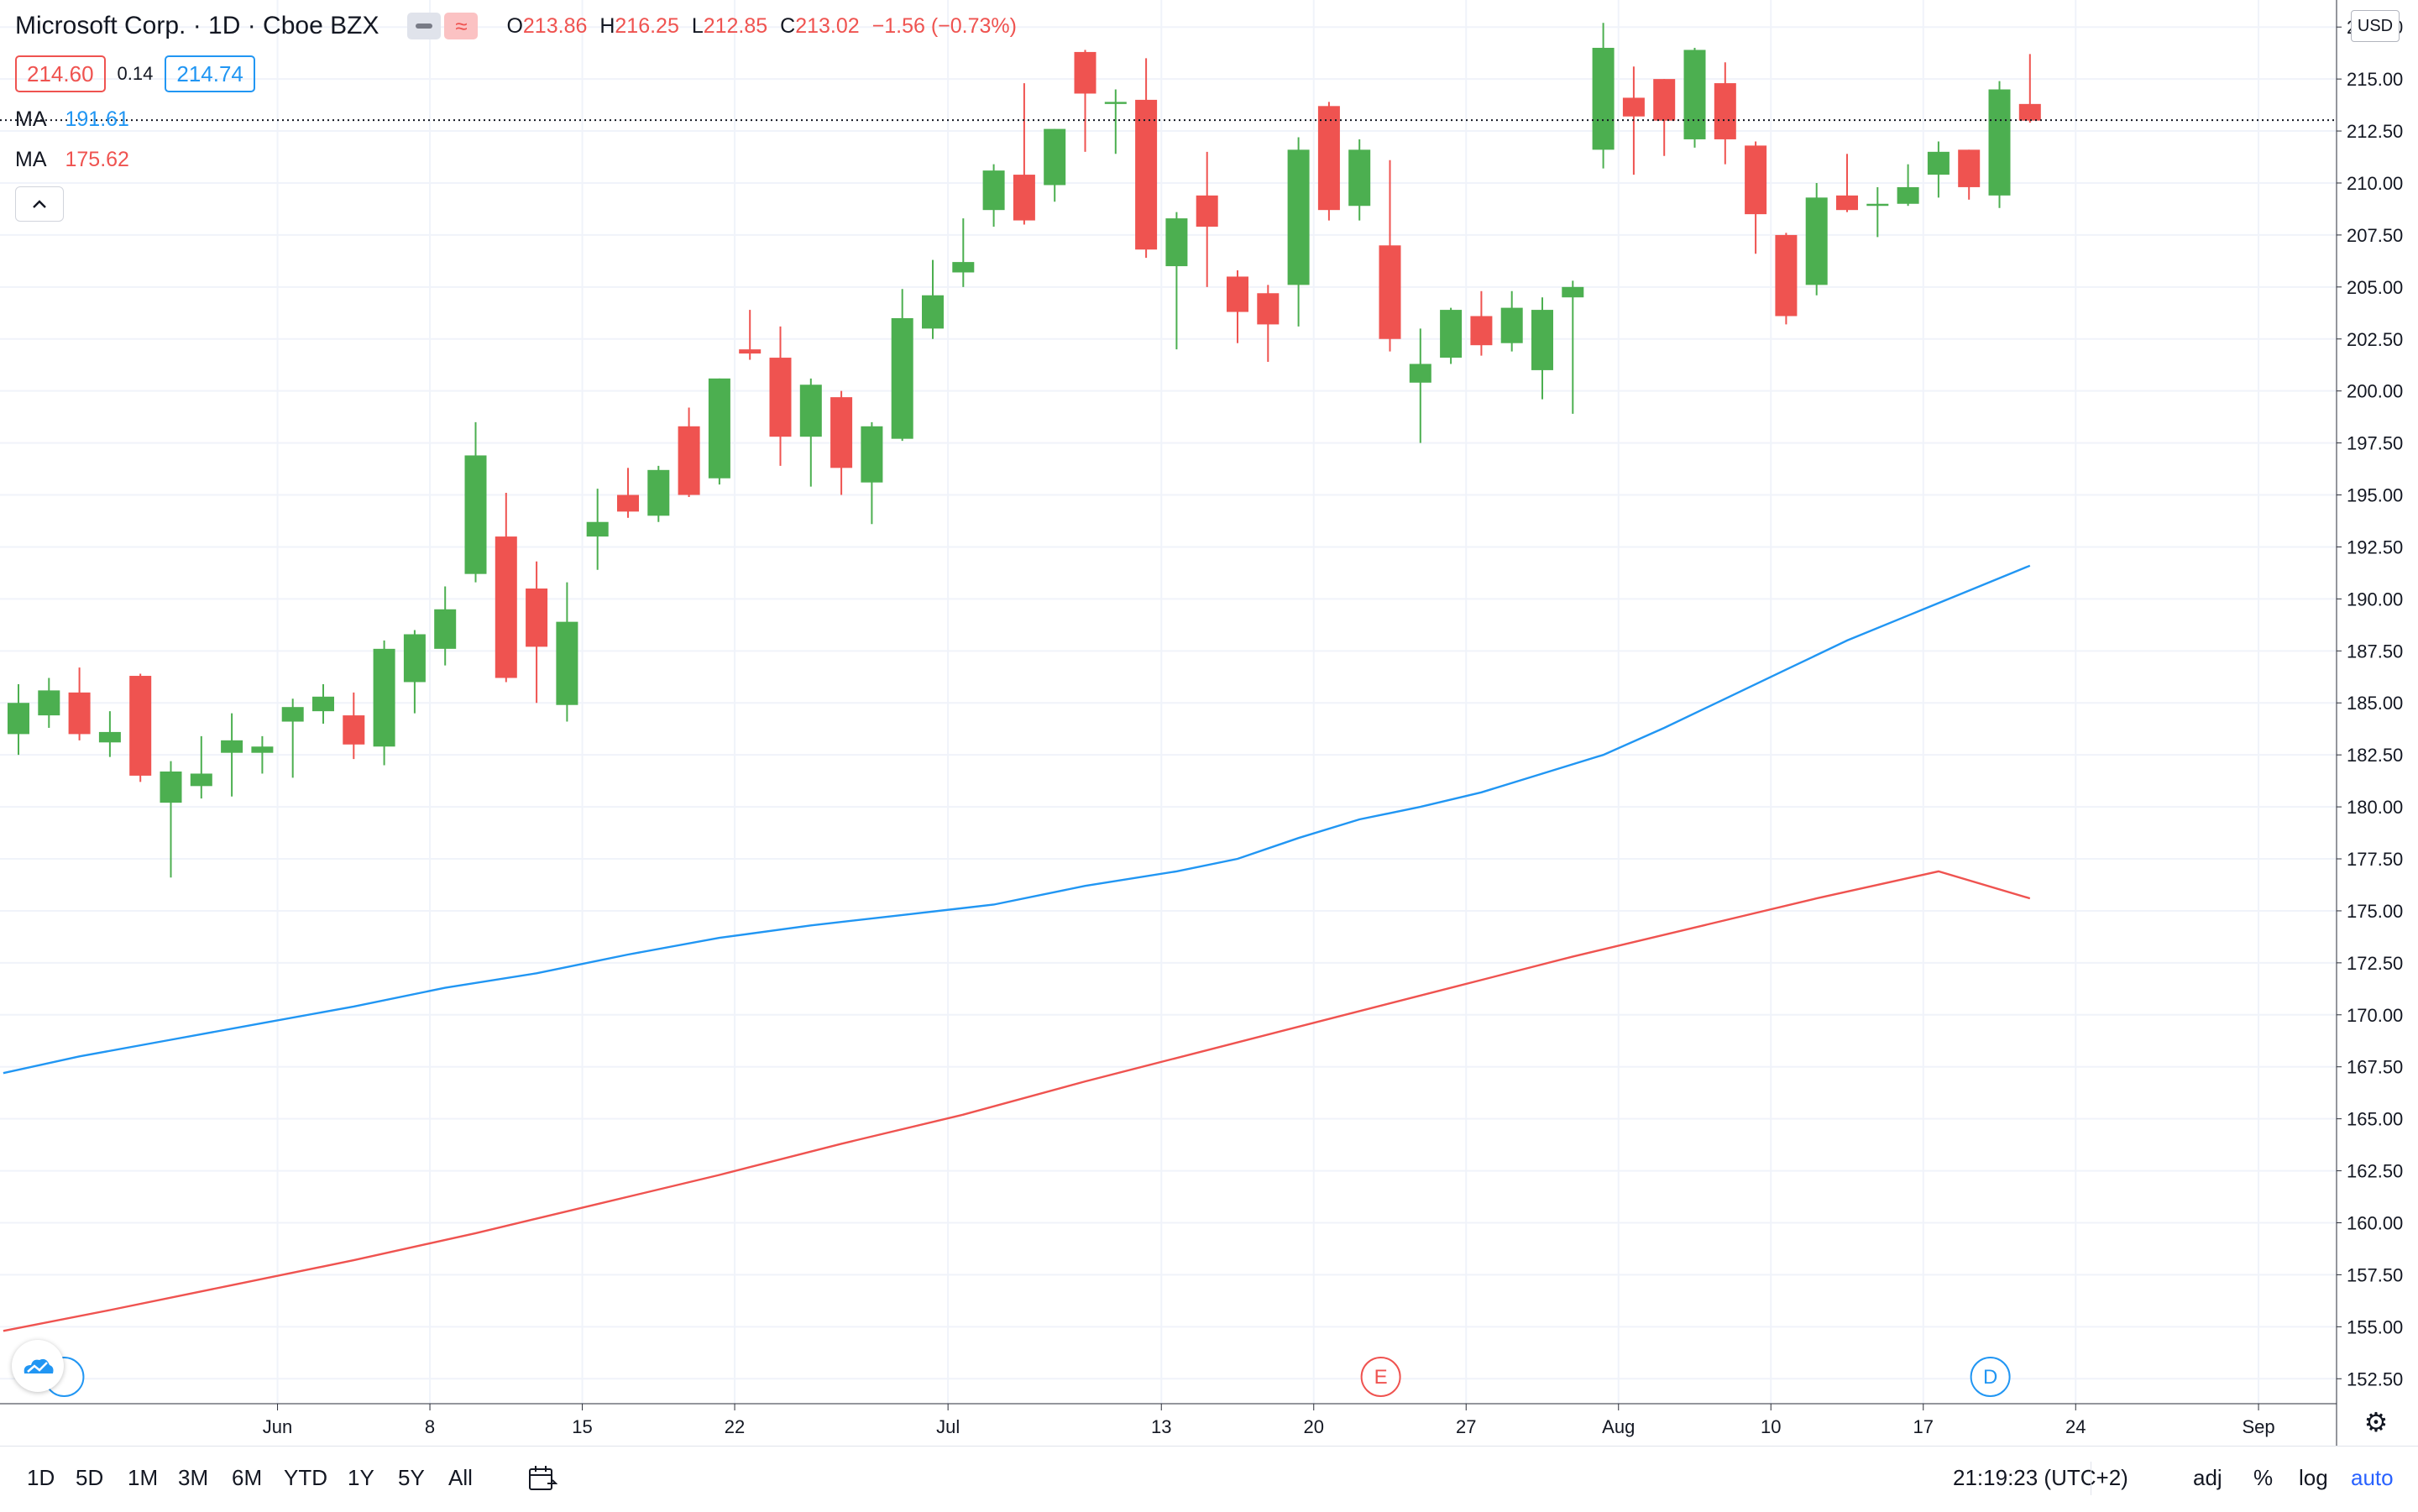  Describe the element at coordinates (2375, 131) in the screenshot. I see `price-tick-label: 212.50` at that location.